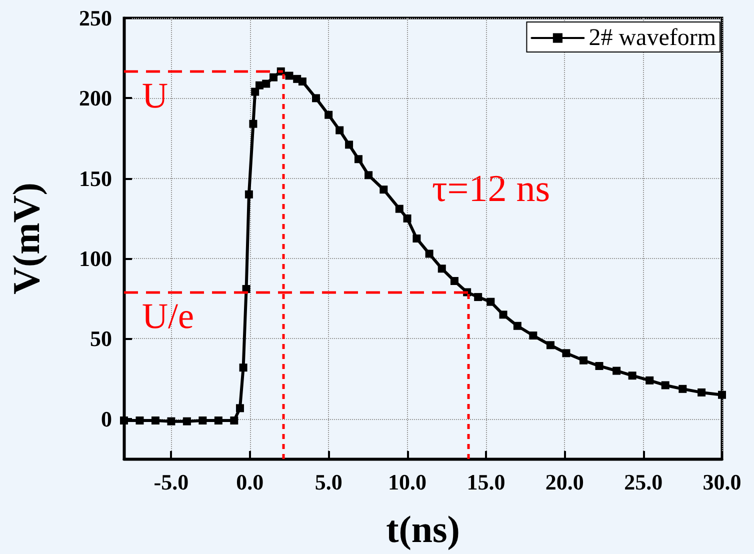  What do you see at coordinates (250, 482) in the screenshot?
I see `x-tick-label: 0.0` at bounding box center [250, 482].